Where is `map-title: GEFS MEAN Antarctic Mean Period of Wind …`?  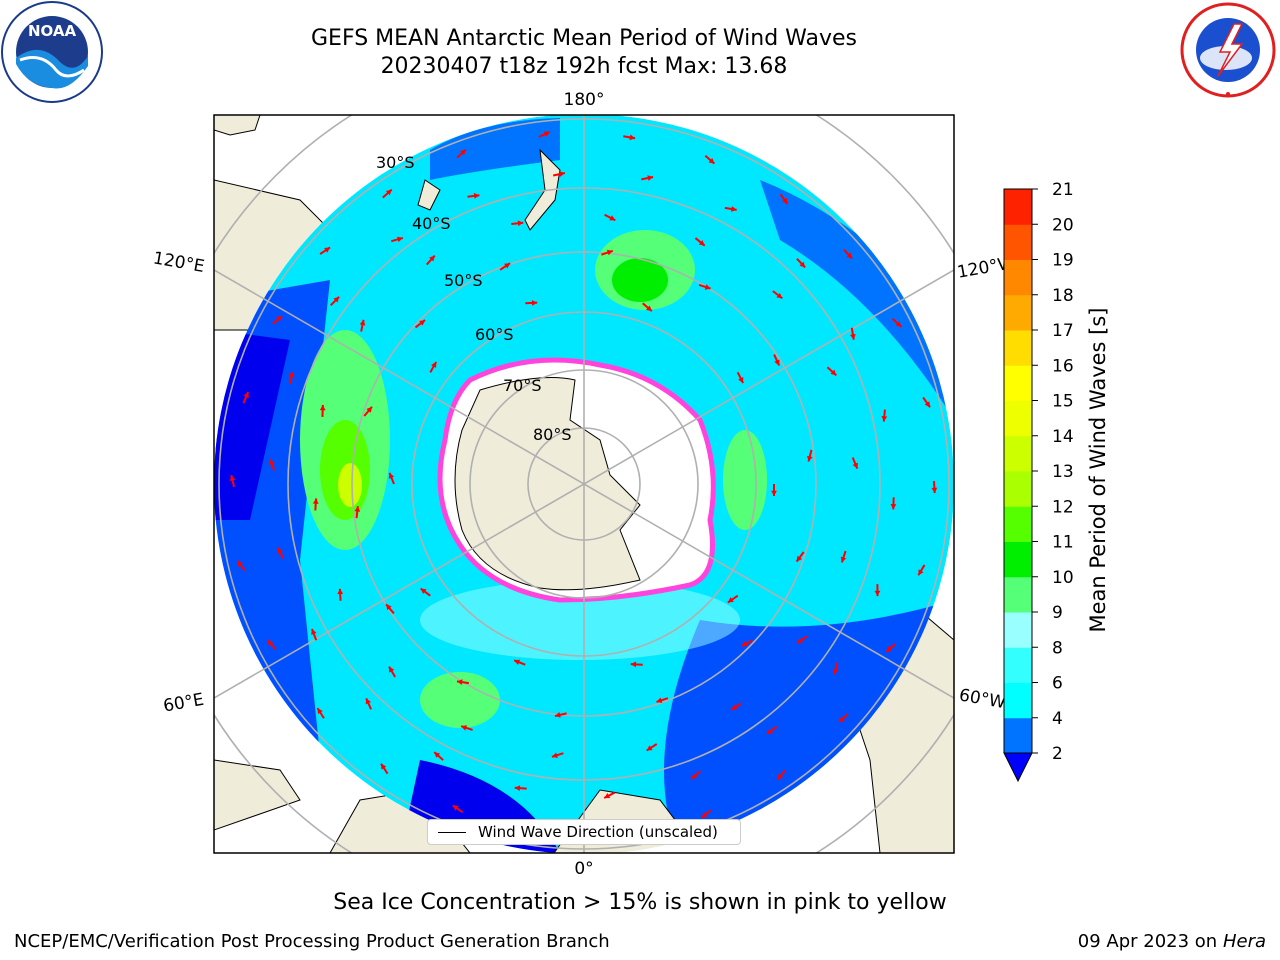 map-title: GEFS MEAN Antarctic Mean Period of Wind … is located at coordinates (584, 38).